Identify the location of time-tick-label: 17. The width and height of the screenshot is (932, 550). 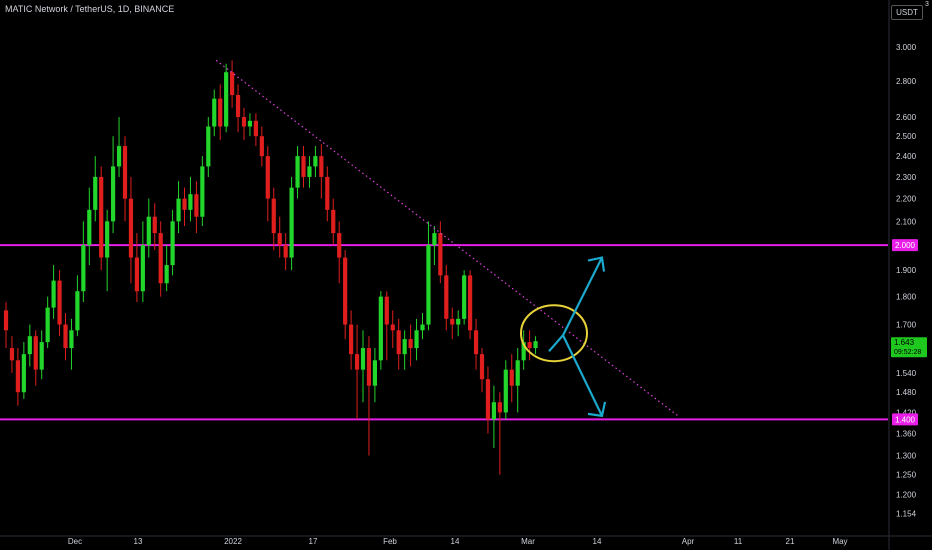
(313, 541).